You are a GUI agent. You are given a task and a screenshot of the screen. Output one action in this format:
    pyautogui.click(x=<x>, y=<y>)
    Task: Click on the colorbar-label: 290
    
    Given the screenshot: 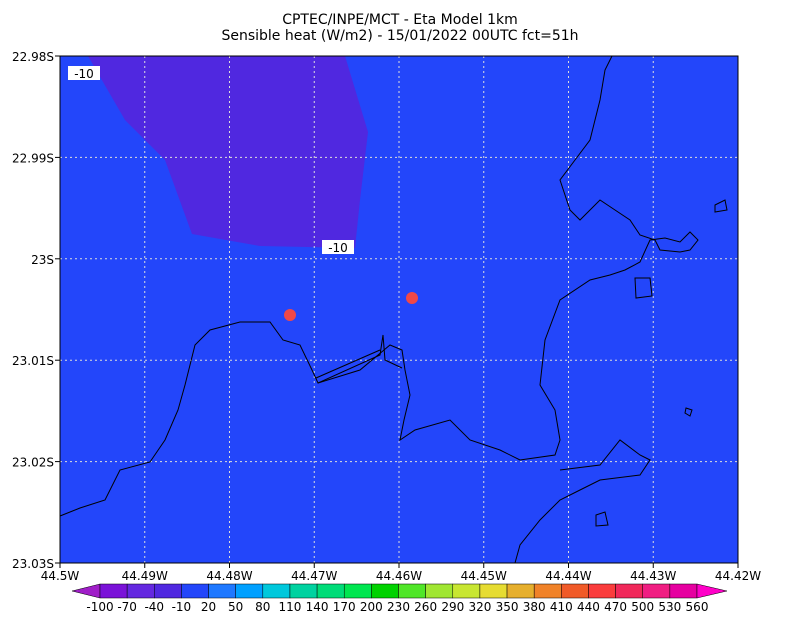 What is the action you would take?
    pyautogui.click(x=452, y=607)
    